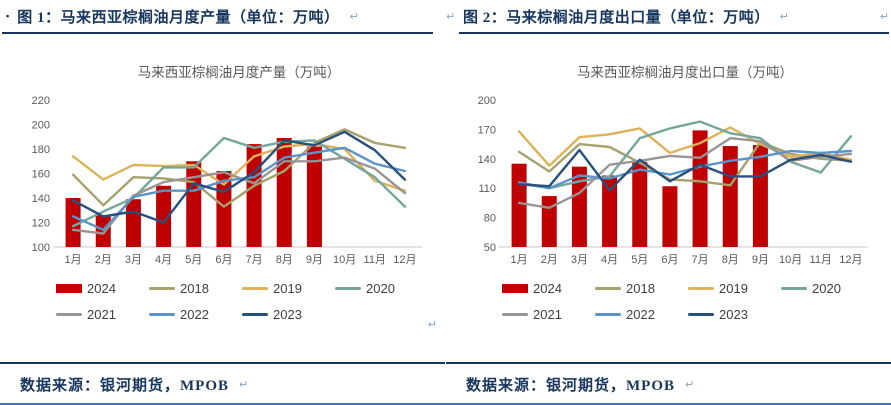 The image size is (891, 405). Describe the element at coordinates (73, 222) in the screenshot. I see `bar-2024-1月` at that location.